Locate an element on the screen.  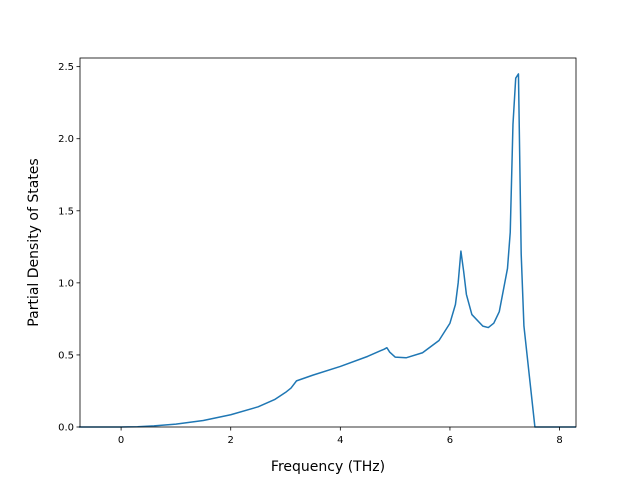
y-tick-label: 0.0 is located at coordinates (66, 428).